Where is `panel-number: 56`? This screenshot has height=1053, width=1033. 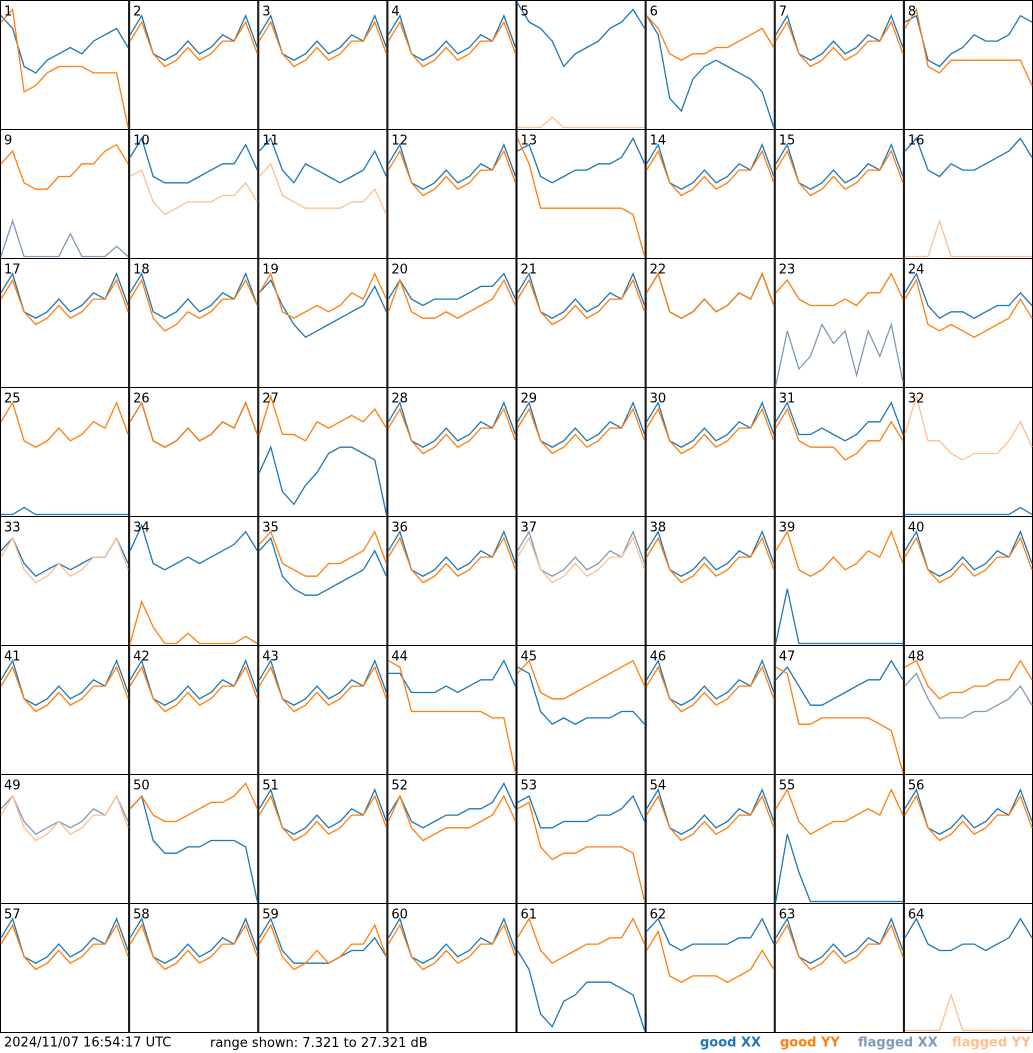 panel-number: 56 is located at coordinates (916, 786).